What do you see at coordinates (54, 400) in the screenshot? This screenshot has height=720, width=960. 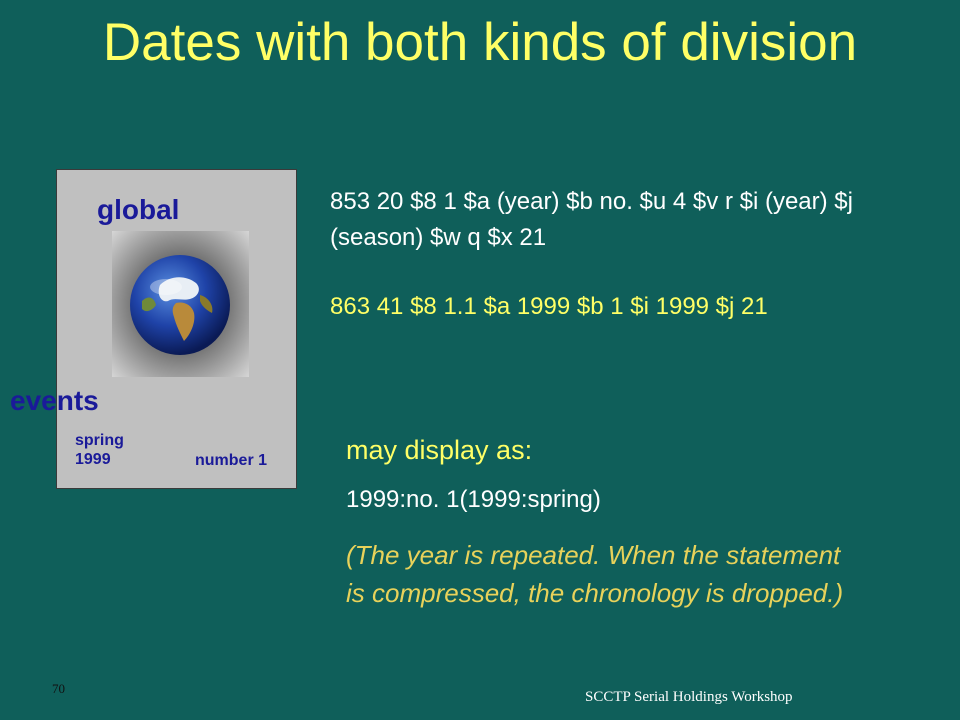 I see `cover-label-events: events` at bounding box center [54, 400].